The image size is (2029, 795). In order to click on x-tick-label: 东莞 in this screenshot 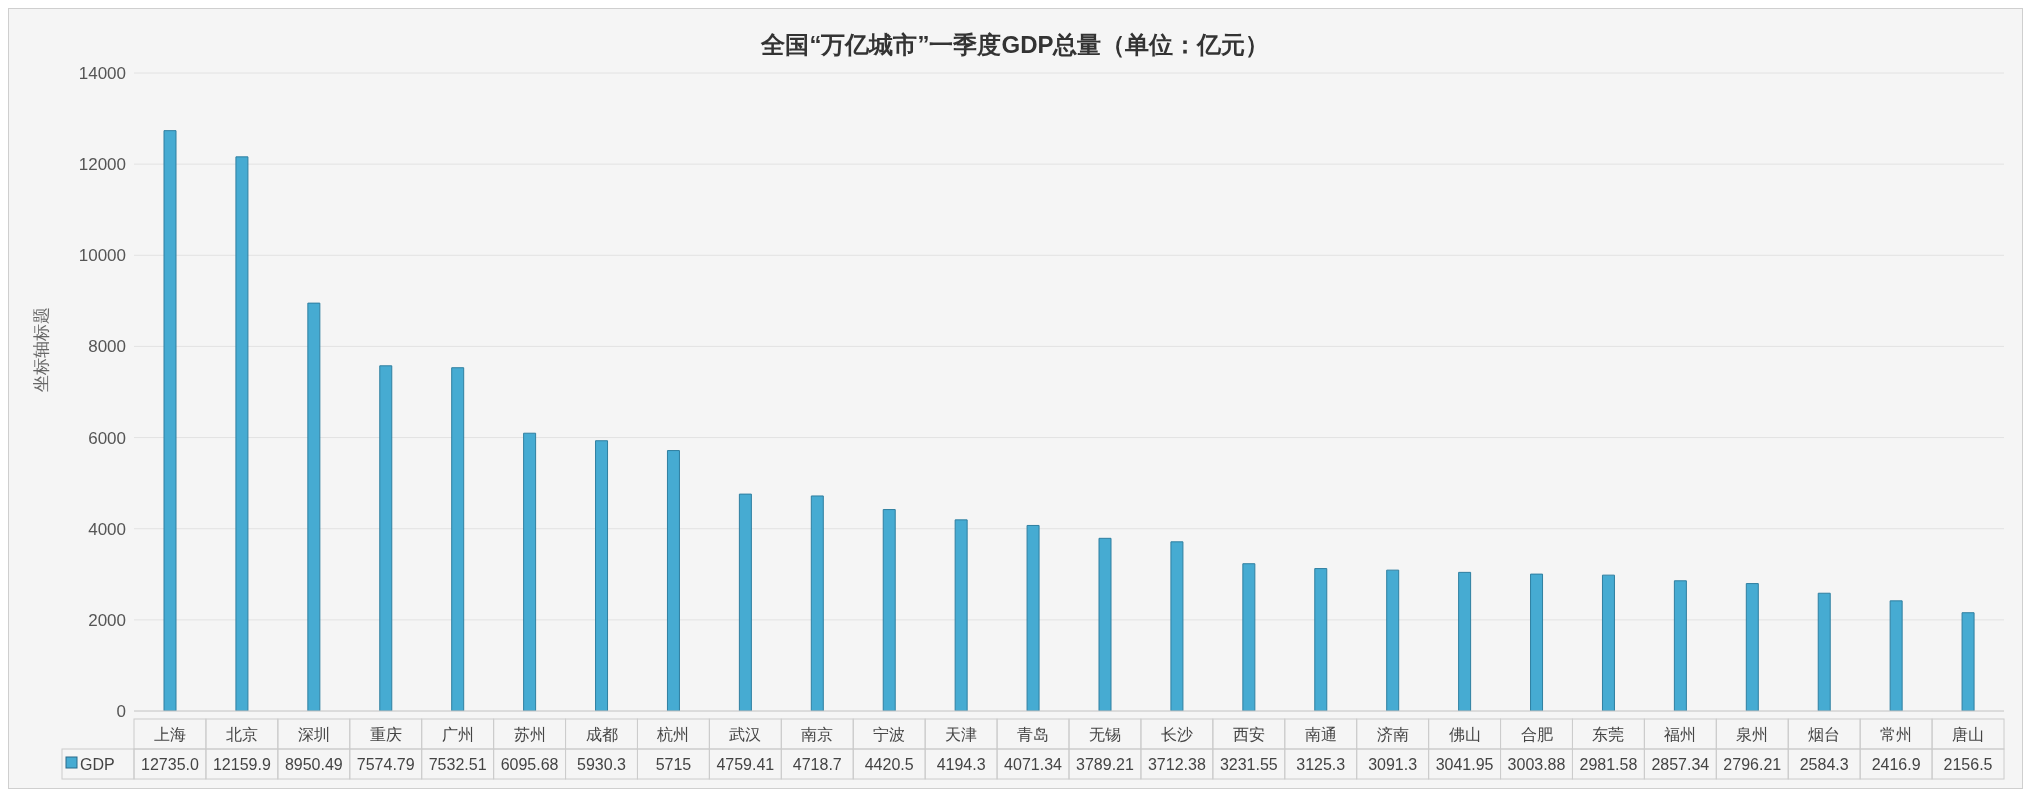, I will do `click(1608, 734)`.